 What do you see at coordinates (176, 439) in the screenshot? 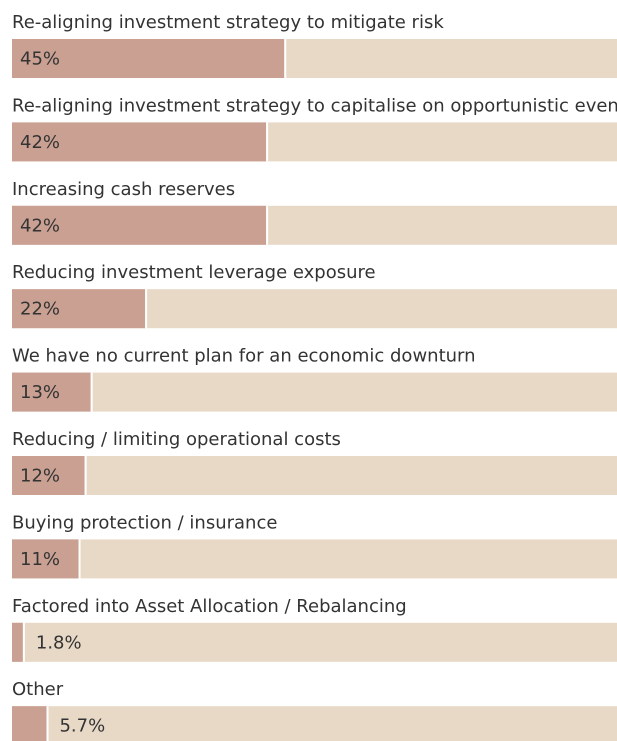
I see `category-label: Reducing / limiting operational costs` at bounding box center [176, 439].